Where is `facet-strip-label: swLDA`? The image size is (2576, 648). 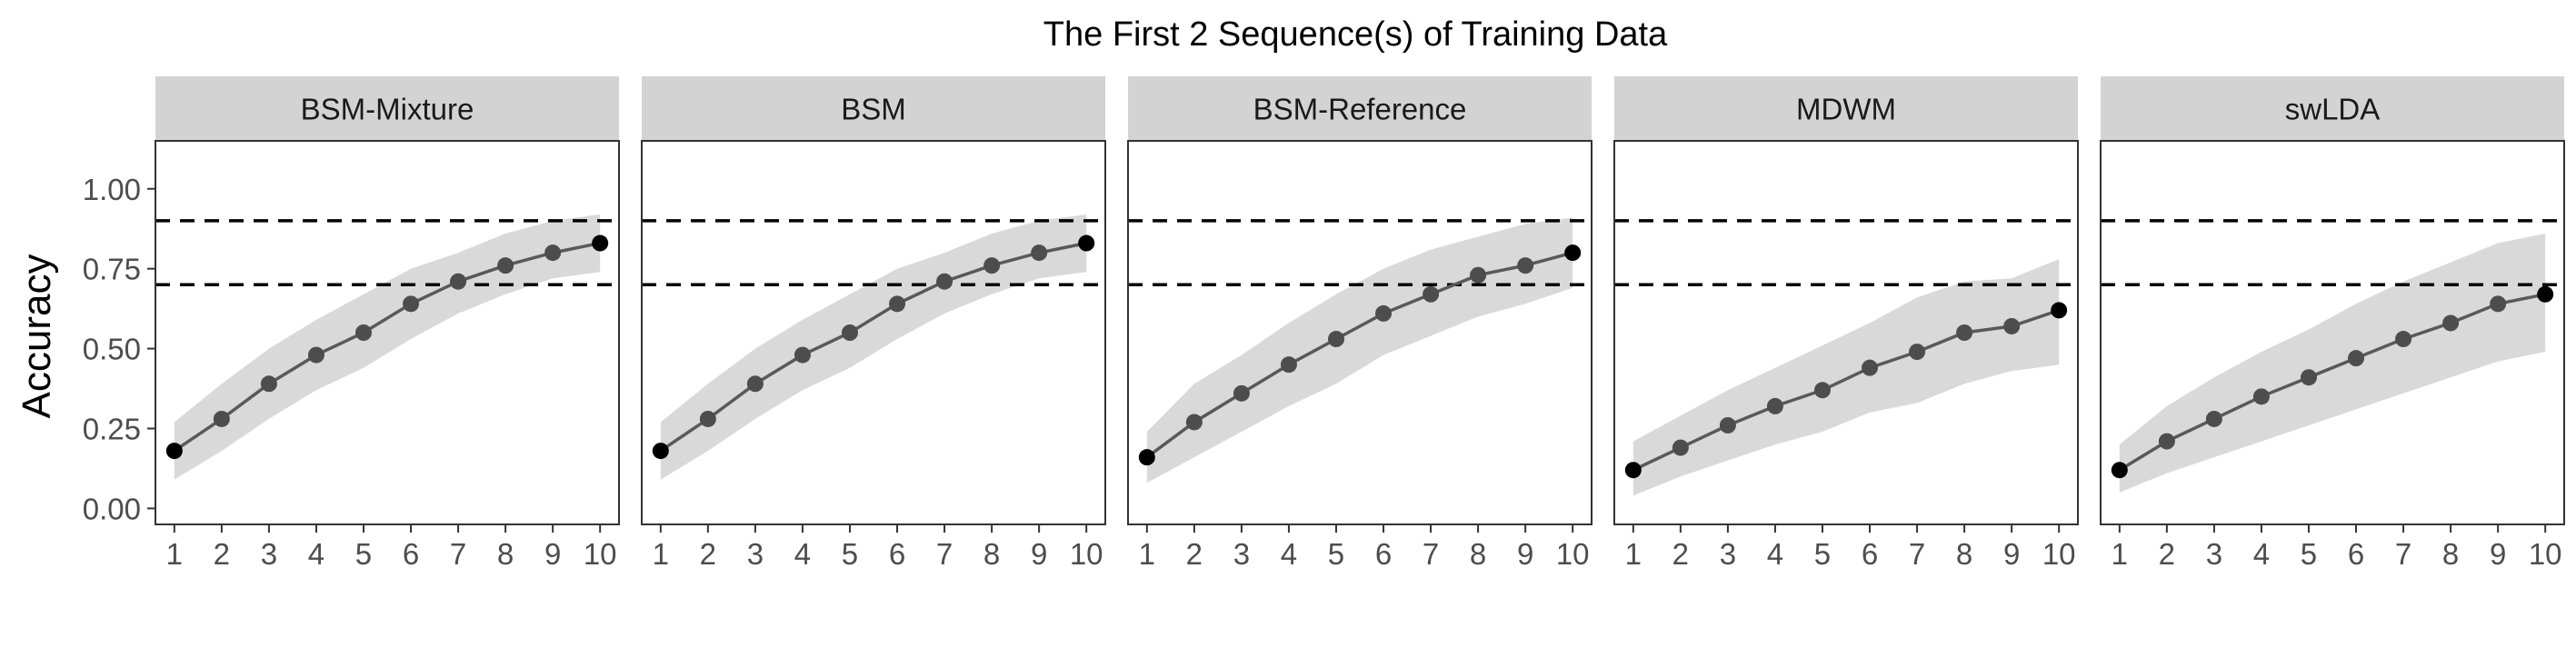
facet-strip-label: swLDA is located at coordinates (2333, 109).